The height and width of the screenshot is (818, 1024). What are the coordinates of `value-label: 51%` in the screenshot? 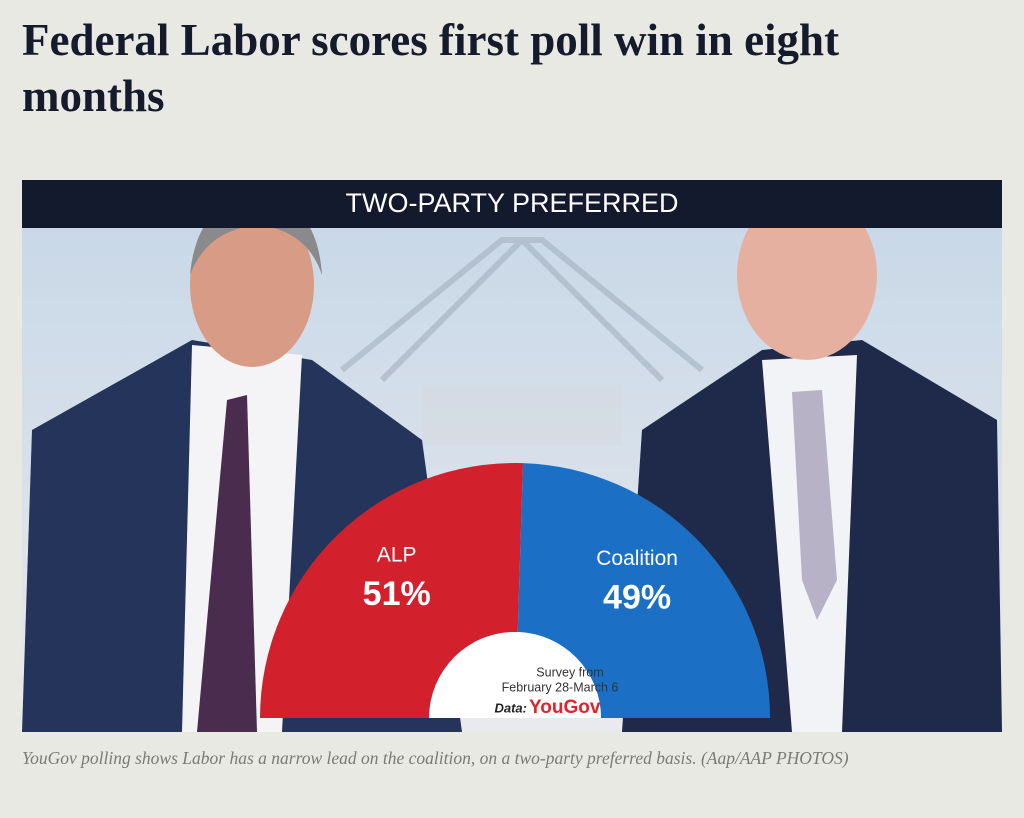 It's located at (397, 594).